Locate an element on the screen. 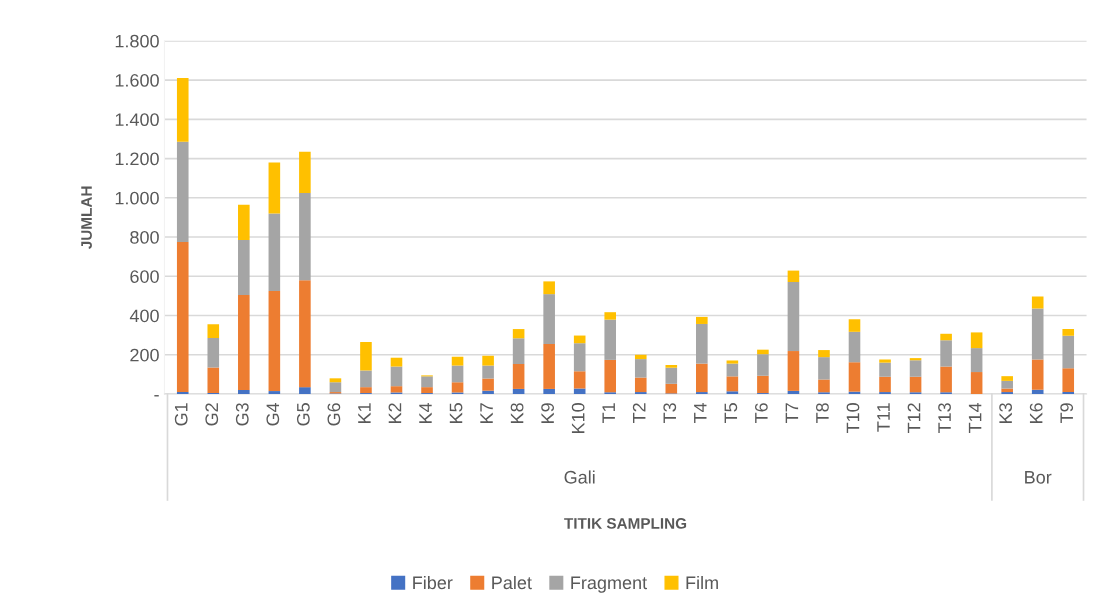 Image resolution: width=1111 pixels, height=609 pixels. x-tick-label: T8 is located at coordinates (822, 413).